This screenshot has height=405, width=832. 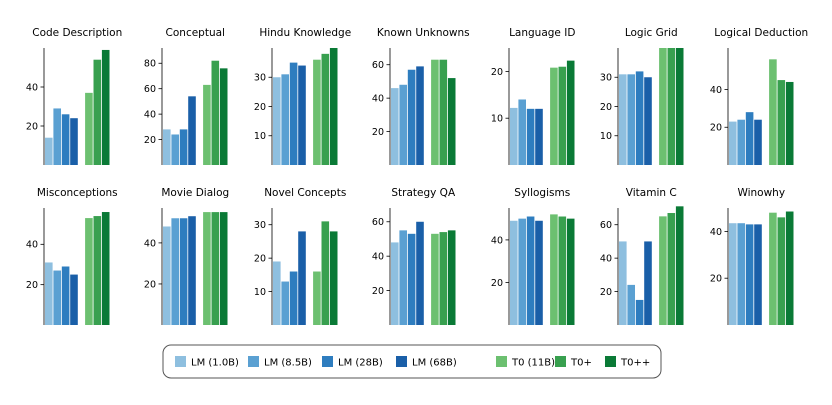 What do you see at coordinates (288, 363) in the screenshot?
I see `legend-label: LM (8.5B)` at bounding box center [288, 363].